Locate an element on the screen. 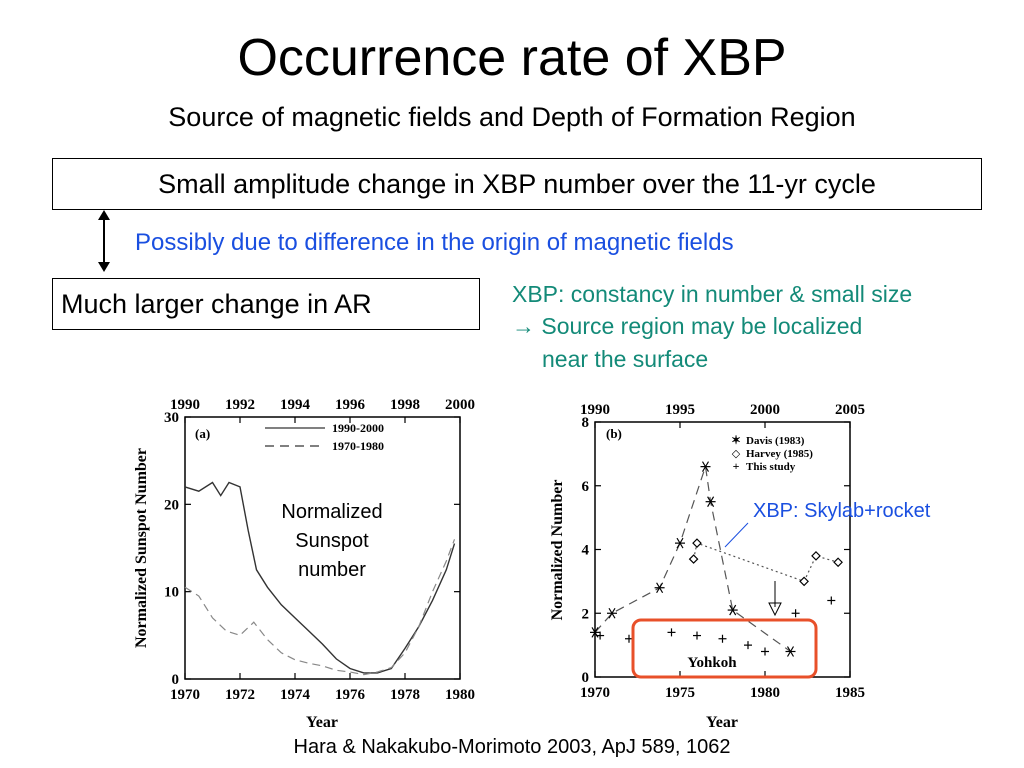 This screenshot has height=768, width=1024. y-tick-label: 20 is located at coordinates (171, 505).